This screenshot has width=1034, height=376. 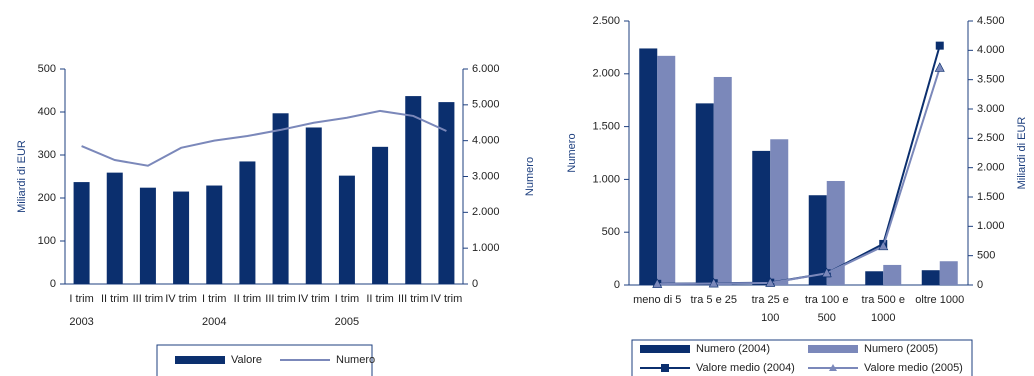 What do you see at coordinates (47, 155) in the screenshot?
I see `y-tick-label: 300` at bounding box center [47, 155].